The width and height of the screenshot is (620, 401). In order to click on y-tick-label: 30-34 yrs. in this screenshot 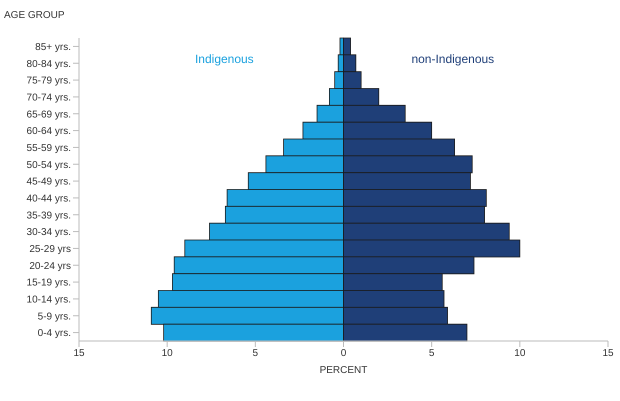, I will do `click(48, 232)`.